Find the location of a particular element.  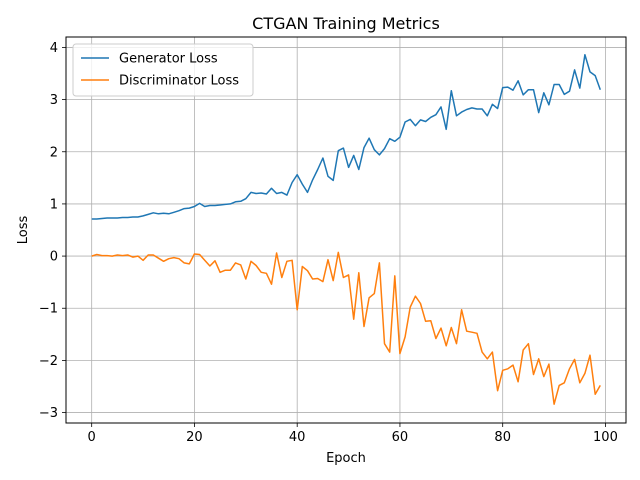

y-tick-label: 1 is located at coordinates (54, 204).